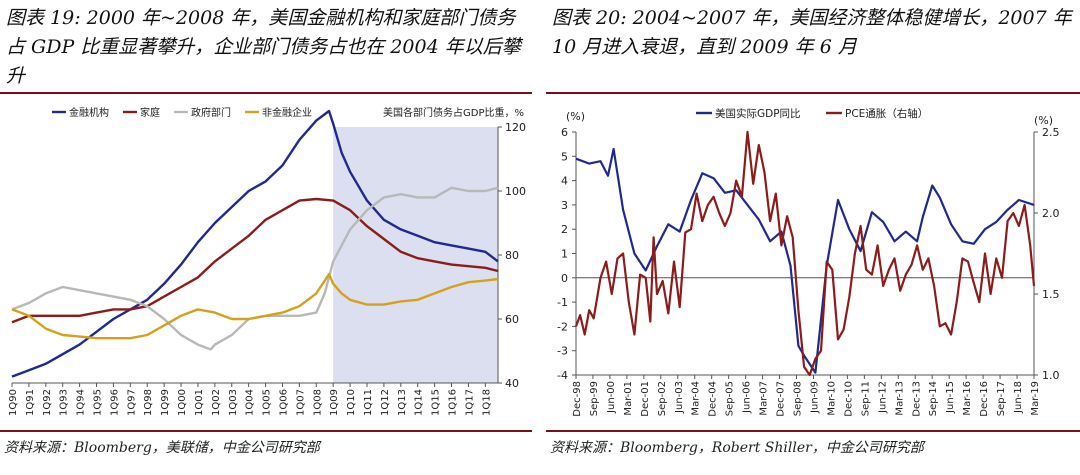 This screenshot has width=1080, height=475. Describe the element at coordinates (283, 402) in the screenshot. I see `x-tick-label: 1Q06` at that location.